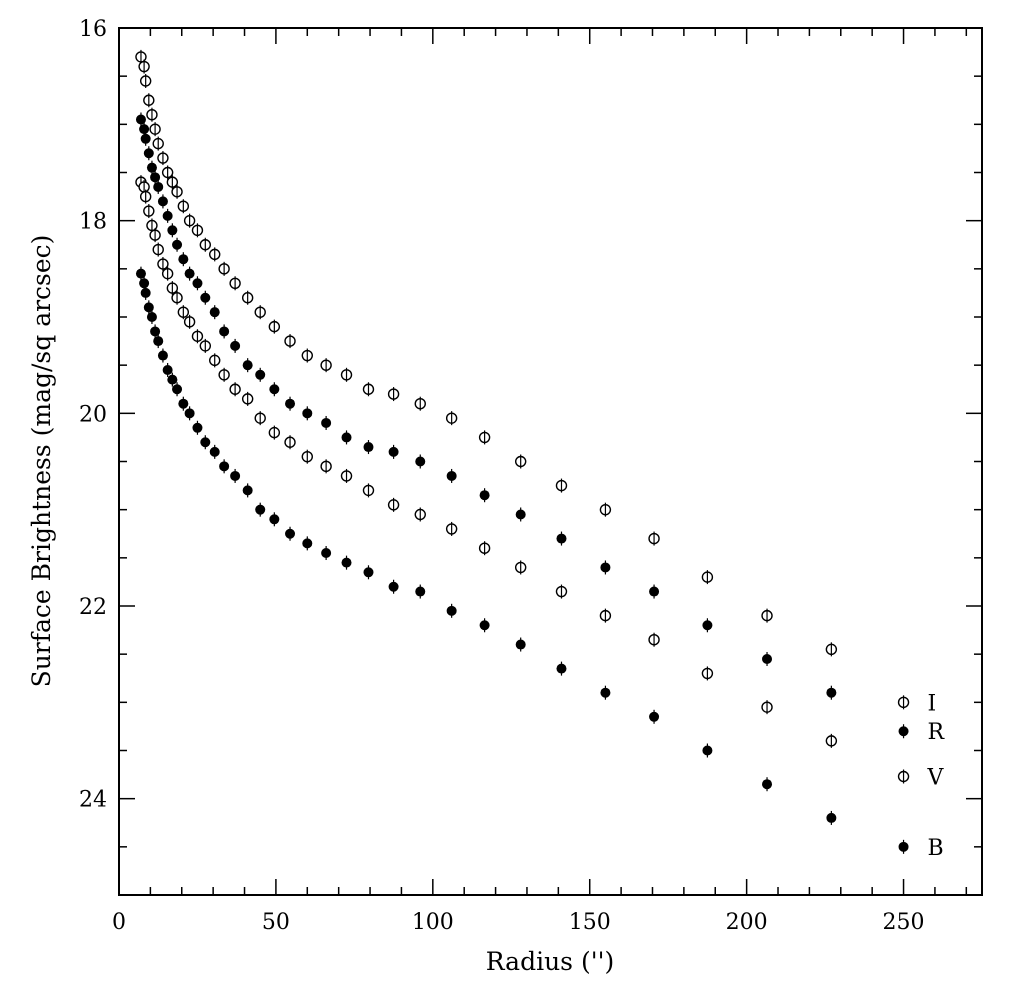 Image resolution: width=1011 pixels, height=993 pixels. Describe the element at coordinates (903, 846) in the screenshot. I see `legend-marker-b` at that location.